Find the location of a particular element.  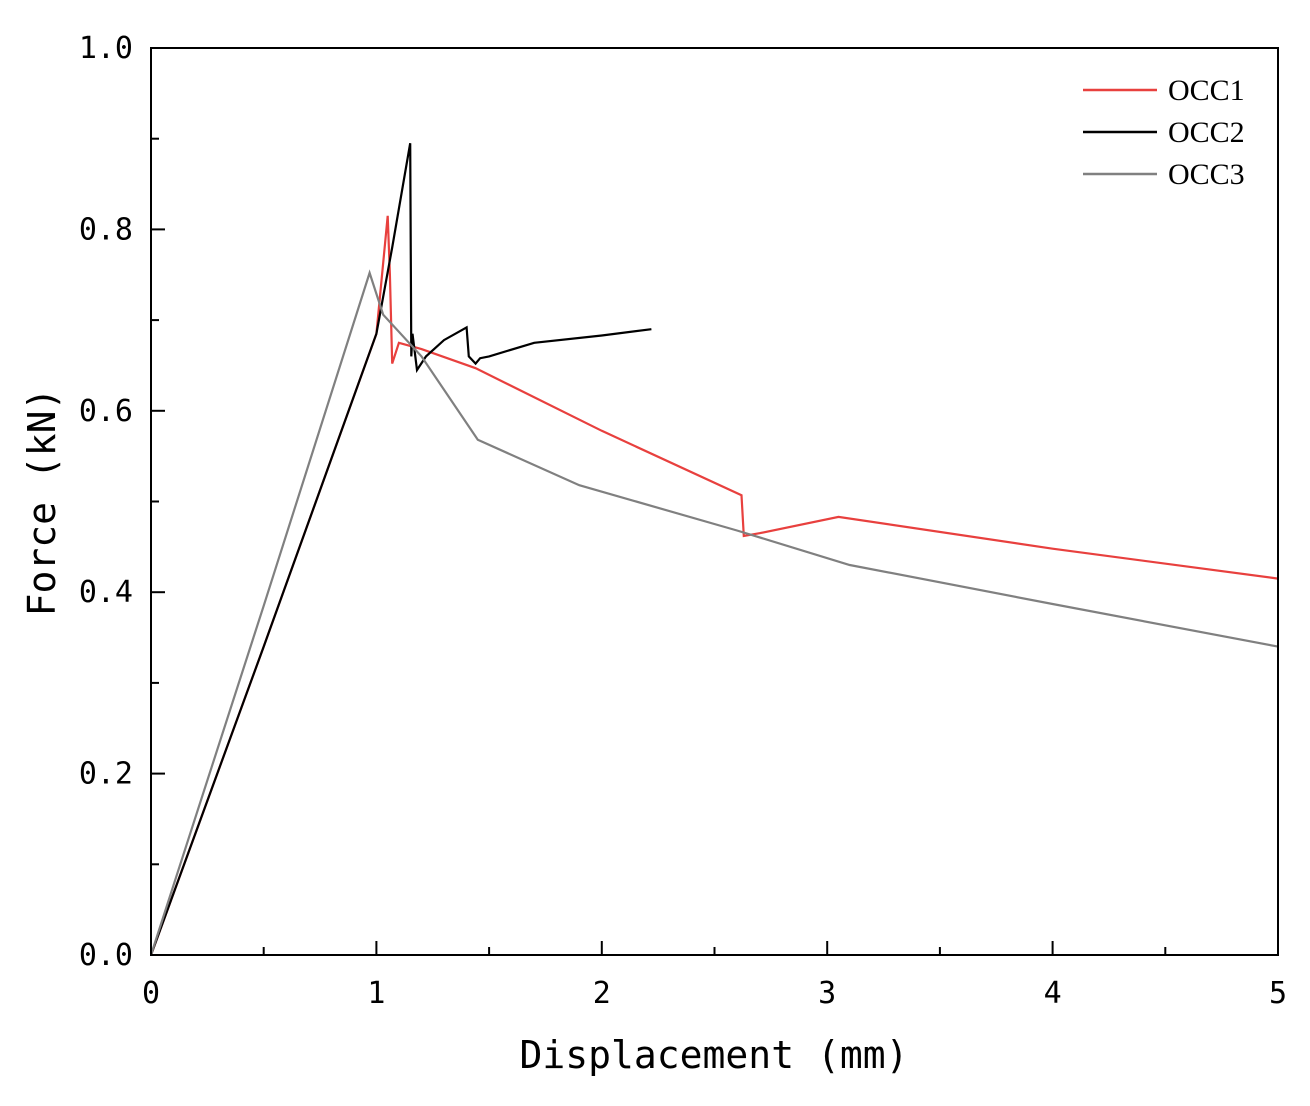

x-tick-label: 2 is located at coordinates (602, 993).